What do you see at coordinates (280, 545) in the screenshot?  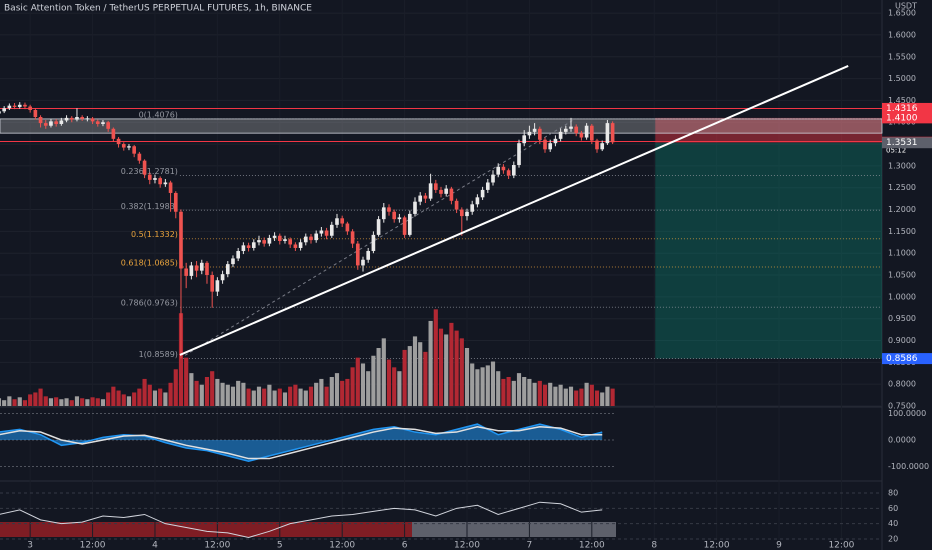 I see `x-tick-label: 5` at bounding box center [280, 545].